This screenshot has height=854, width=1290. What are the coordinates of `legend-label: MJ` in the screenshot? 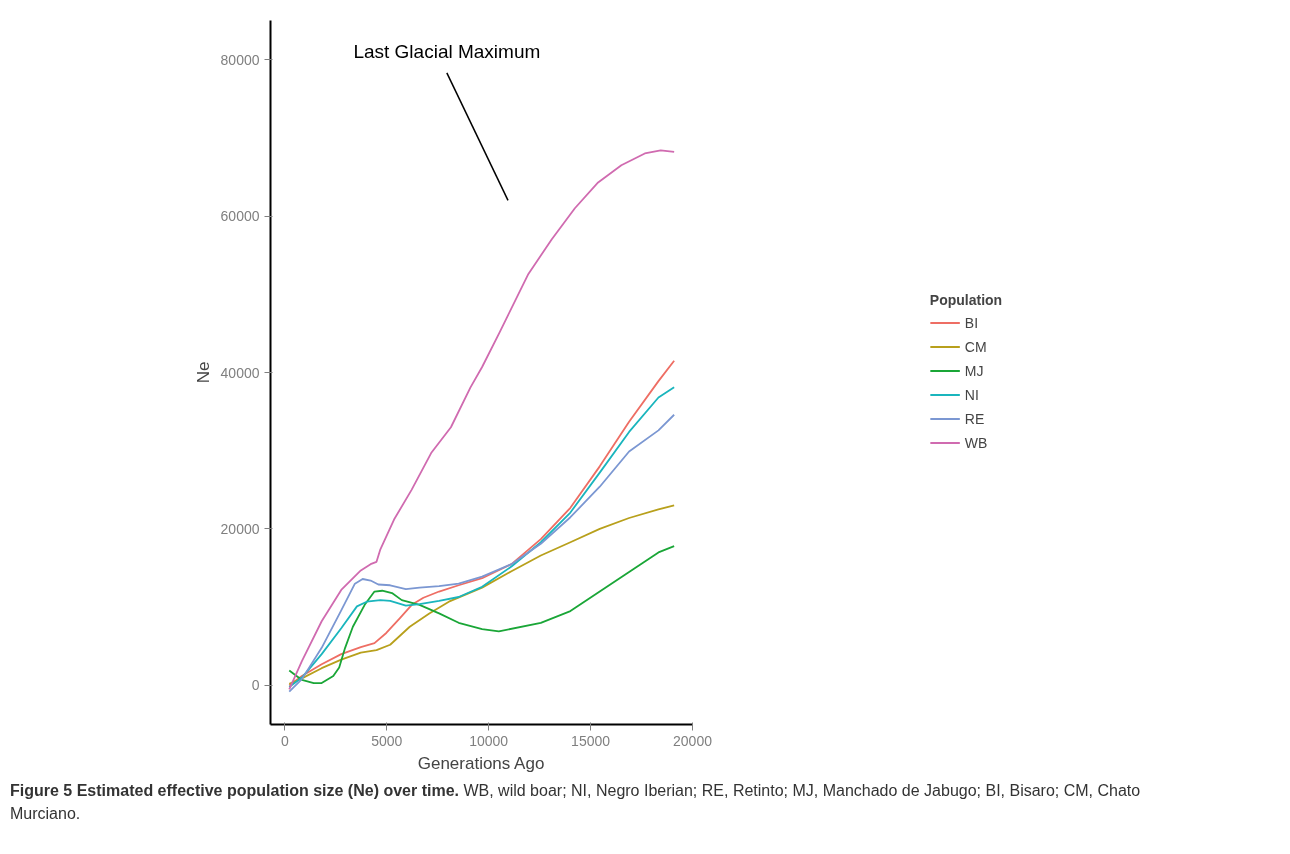 It's located at (974, 370).